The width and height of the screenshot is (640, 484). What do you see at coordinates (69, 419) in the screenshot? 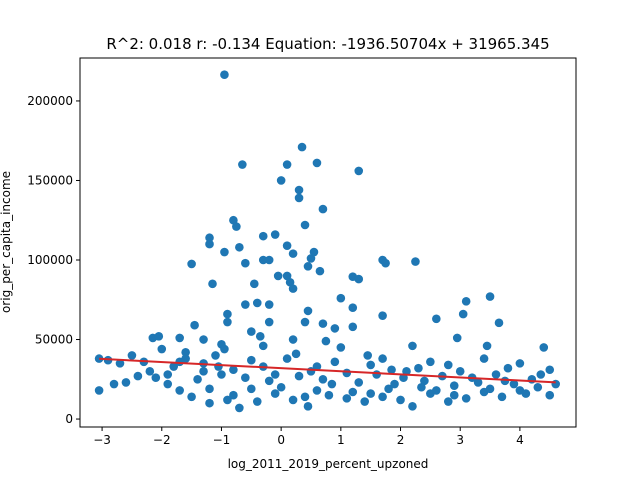
I see `y-tick-label: 0` at bounding box center [69, 419].